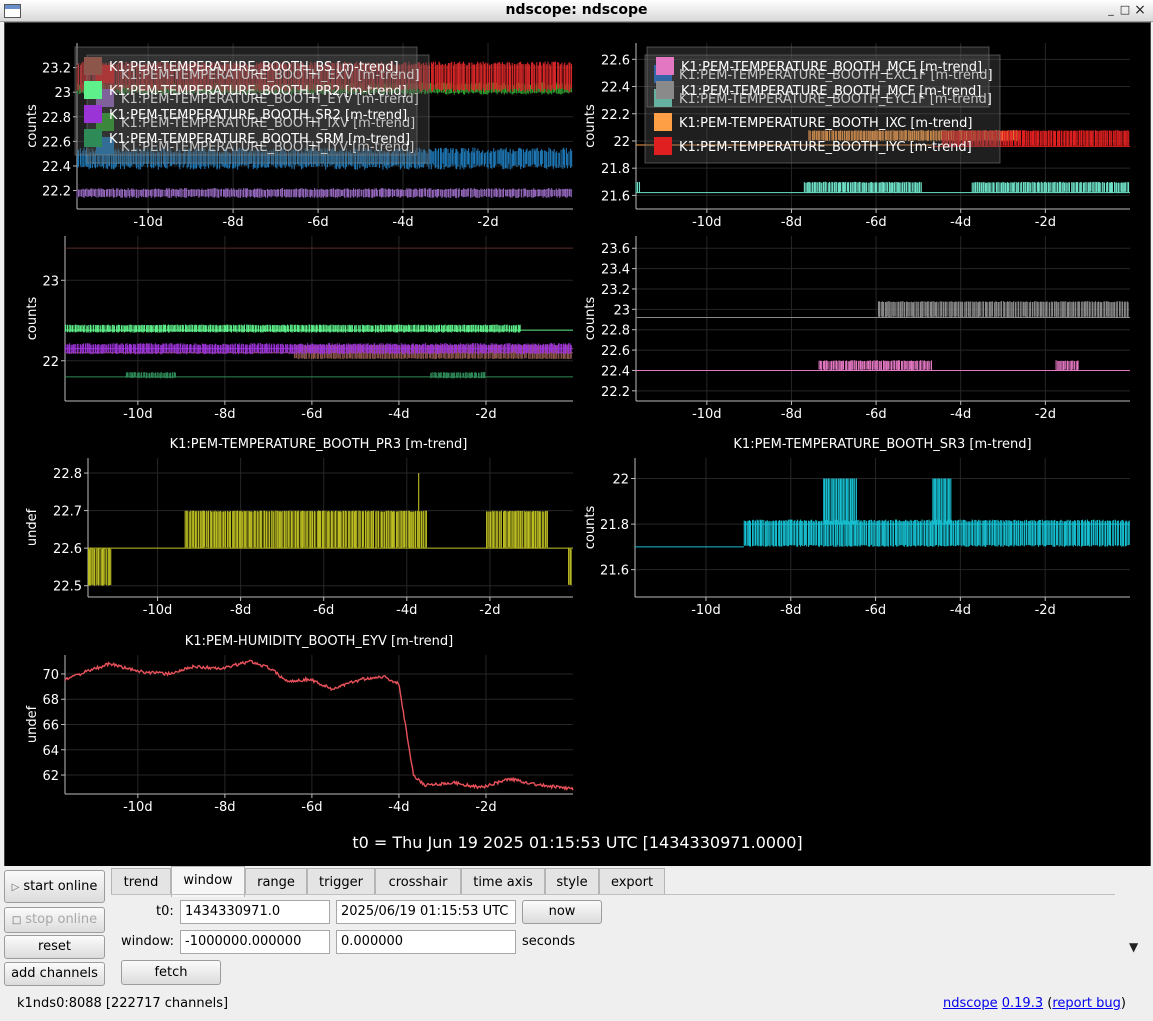 The height and width of the screenshot is (1021, 1153). What do you see at coordinates (970, 1003) in the screenshot?
I see `ndscope-link: ndscope` at bounding box center [970, 1003].